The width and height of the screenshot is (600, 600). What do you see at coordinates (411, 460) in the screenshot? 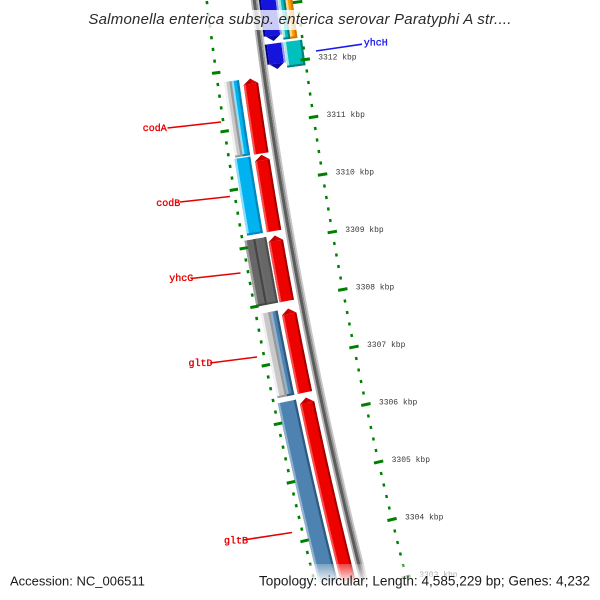
I see `svg-text: 3305 kbp` at bounding box center [411, 460].